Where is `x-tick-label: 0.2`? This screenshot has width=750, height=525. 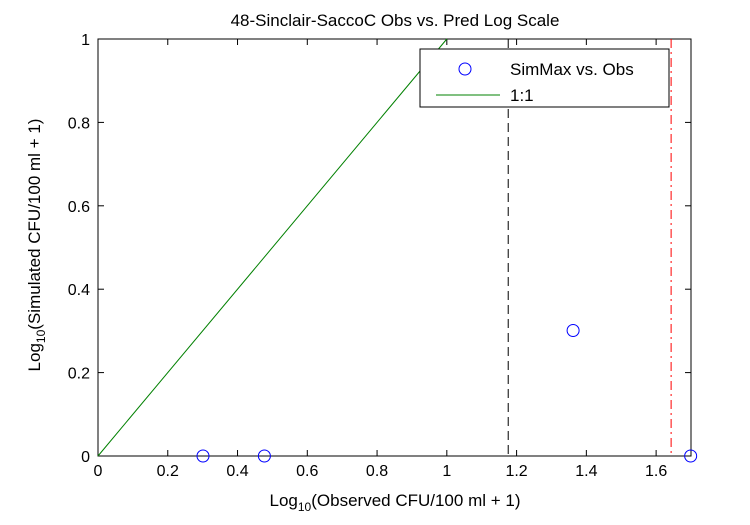 x-tick-label: 0.2 is located at coordinates (168, 471).